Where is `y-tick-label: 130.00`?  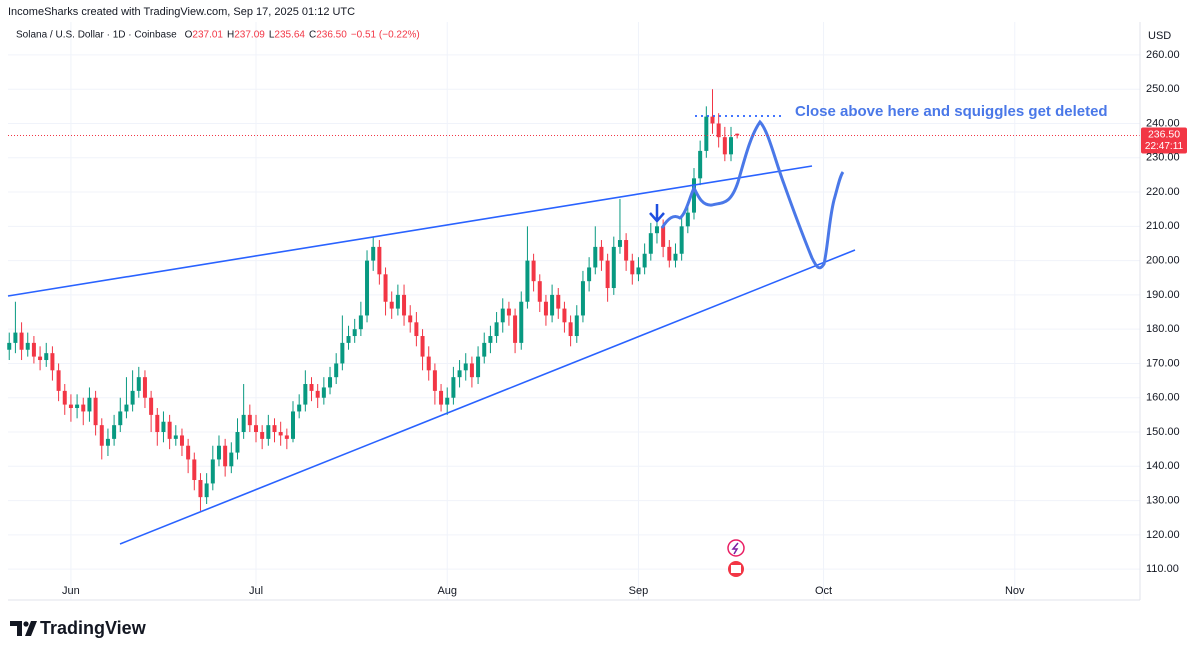
y-tick-label: 130.00 is located at coordinates (1163, 500).